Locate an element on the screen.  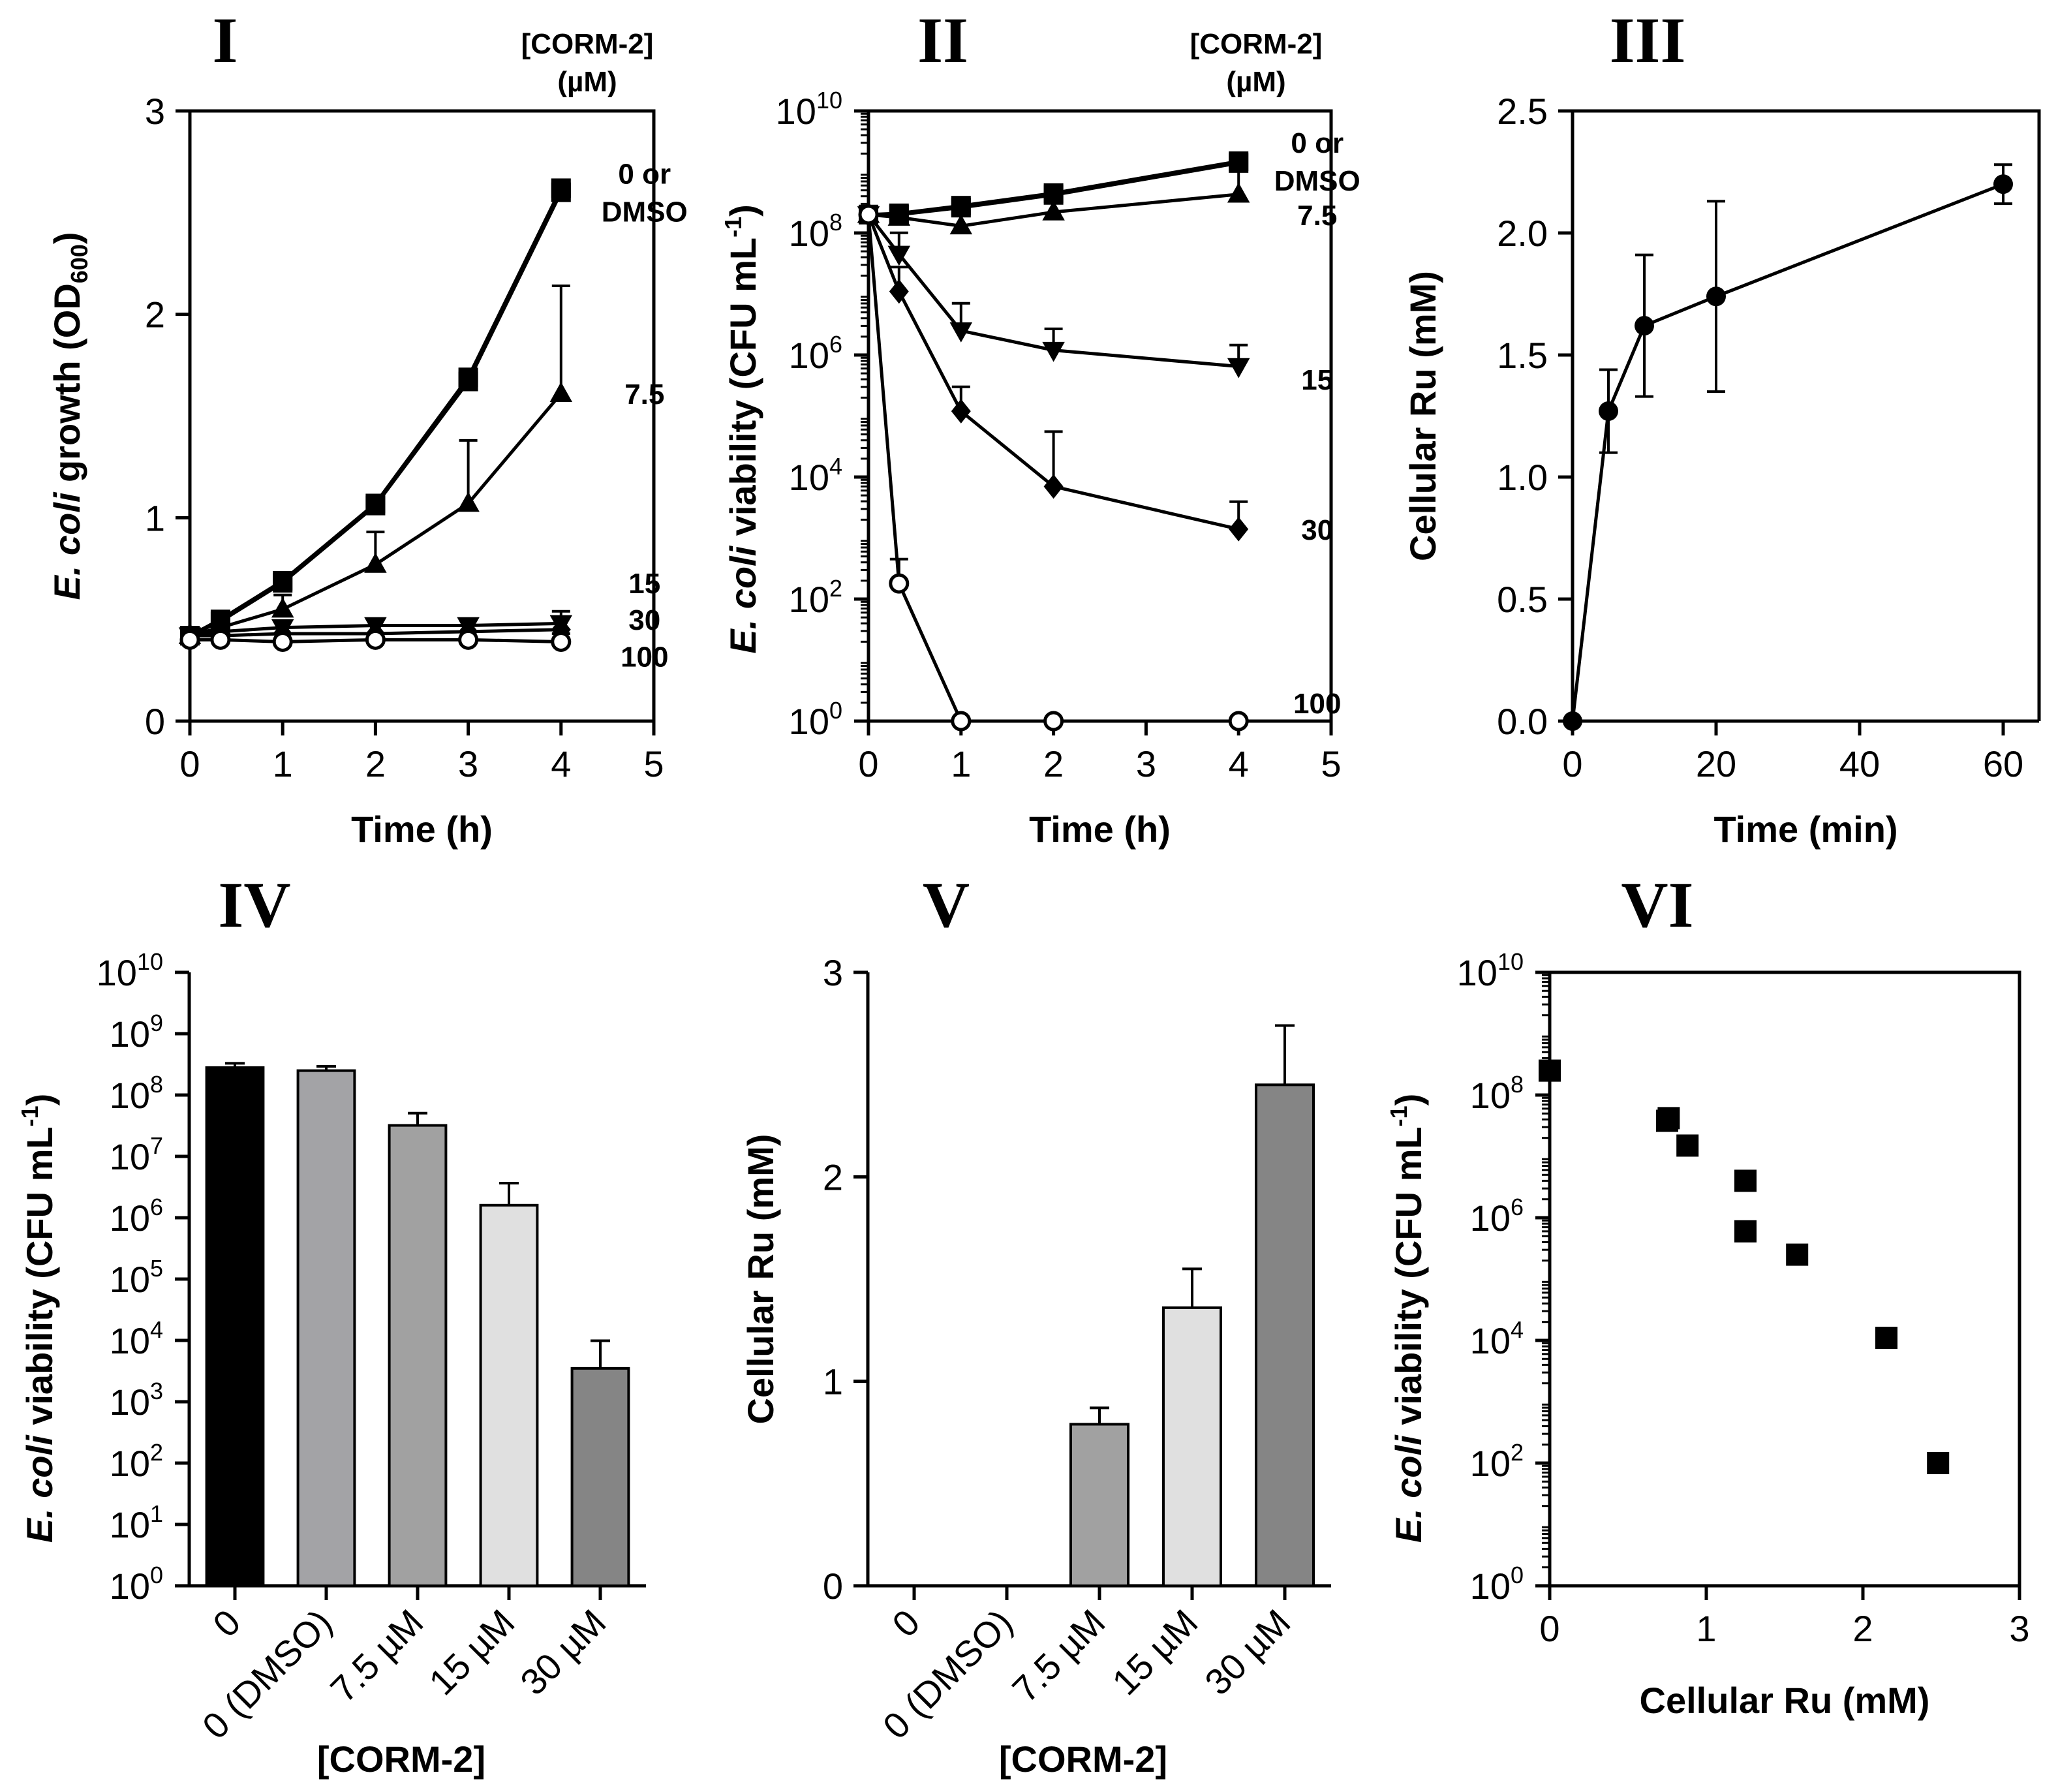
x-tick-label: 60 is located at coordinates (2003, 763).